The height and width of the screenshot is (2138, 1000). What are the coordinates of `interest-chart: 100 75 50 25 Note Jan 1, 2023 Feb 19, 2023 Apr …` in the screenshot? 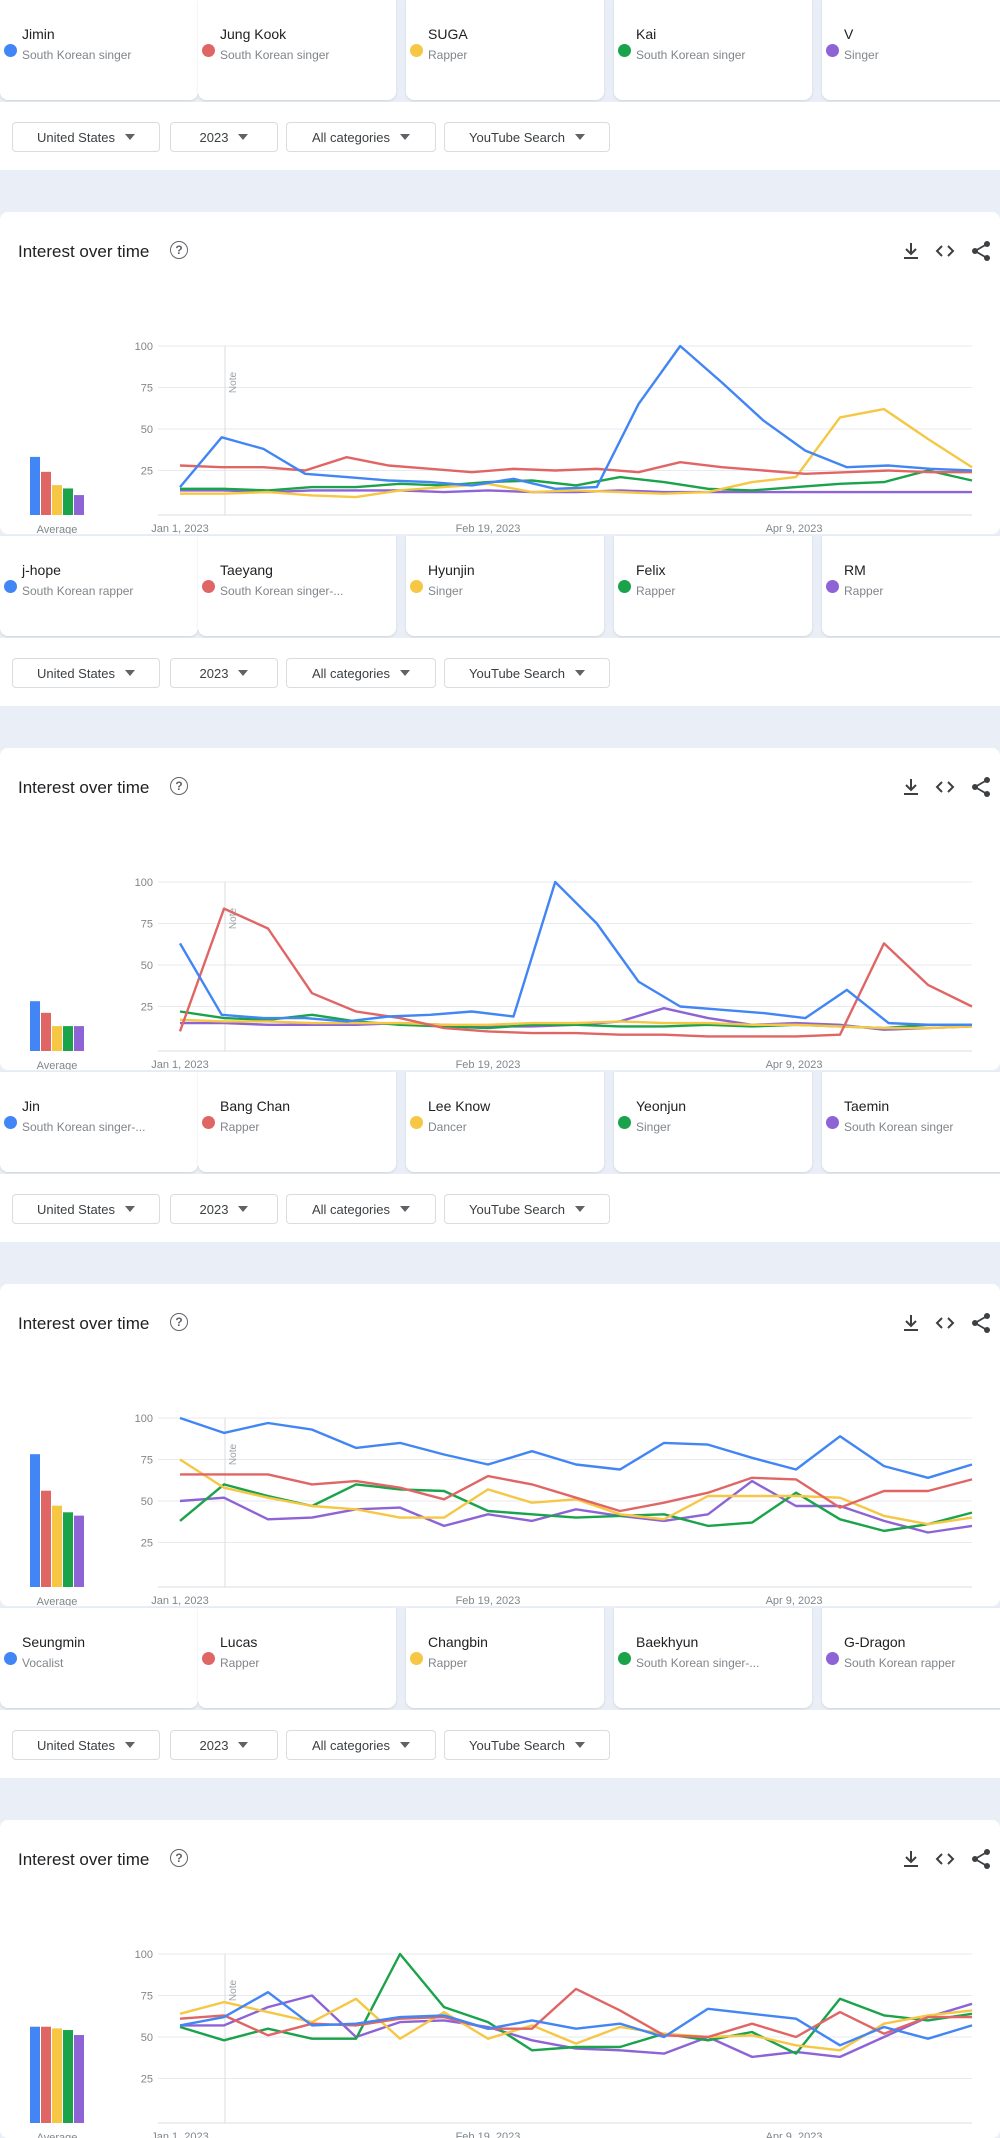 It's located at (501, 973).